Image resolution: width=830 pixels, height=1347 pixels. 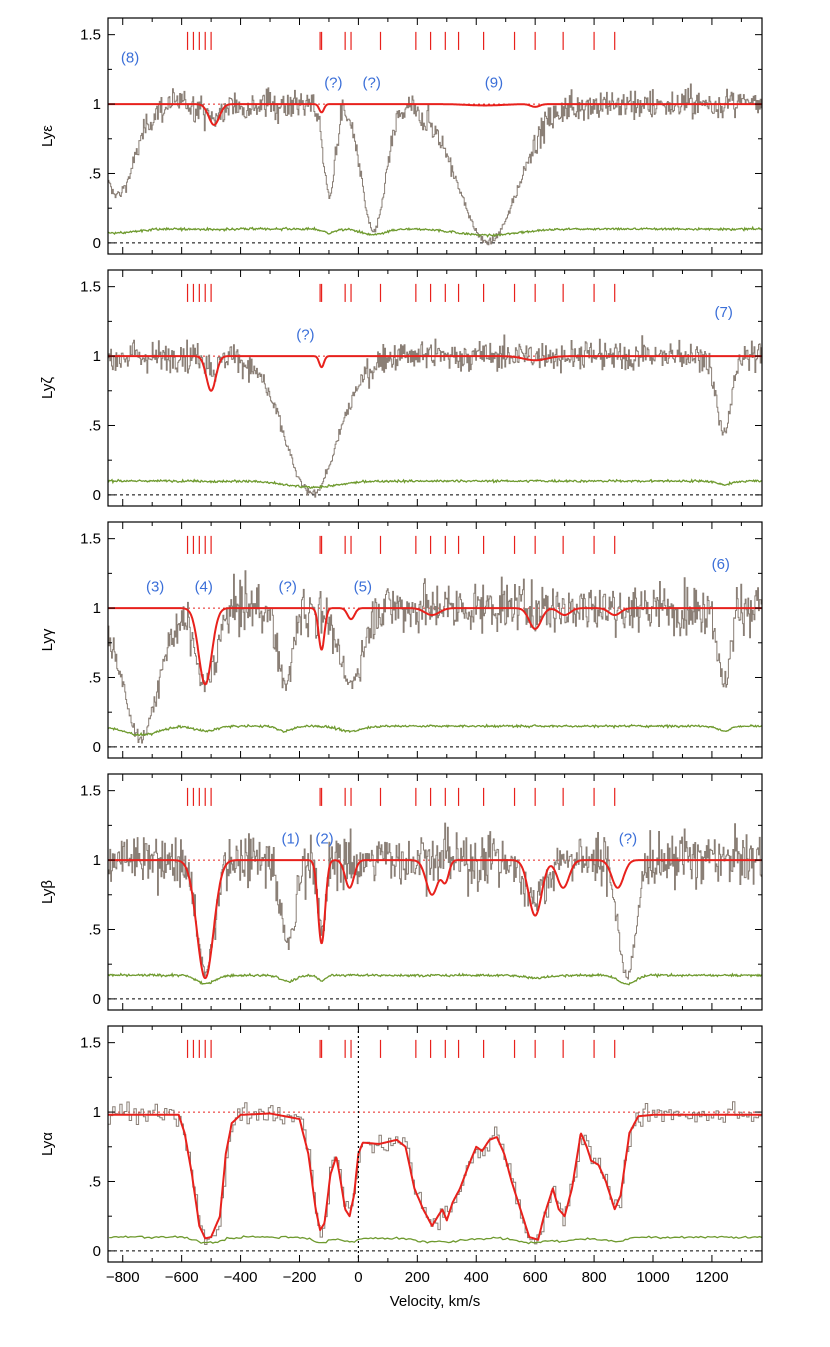 I want to click on panel-y-axis-label: Lyε, so click(x=47, y=136).